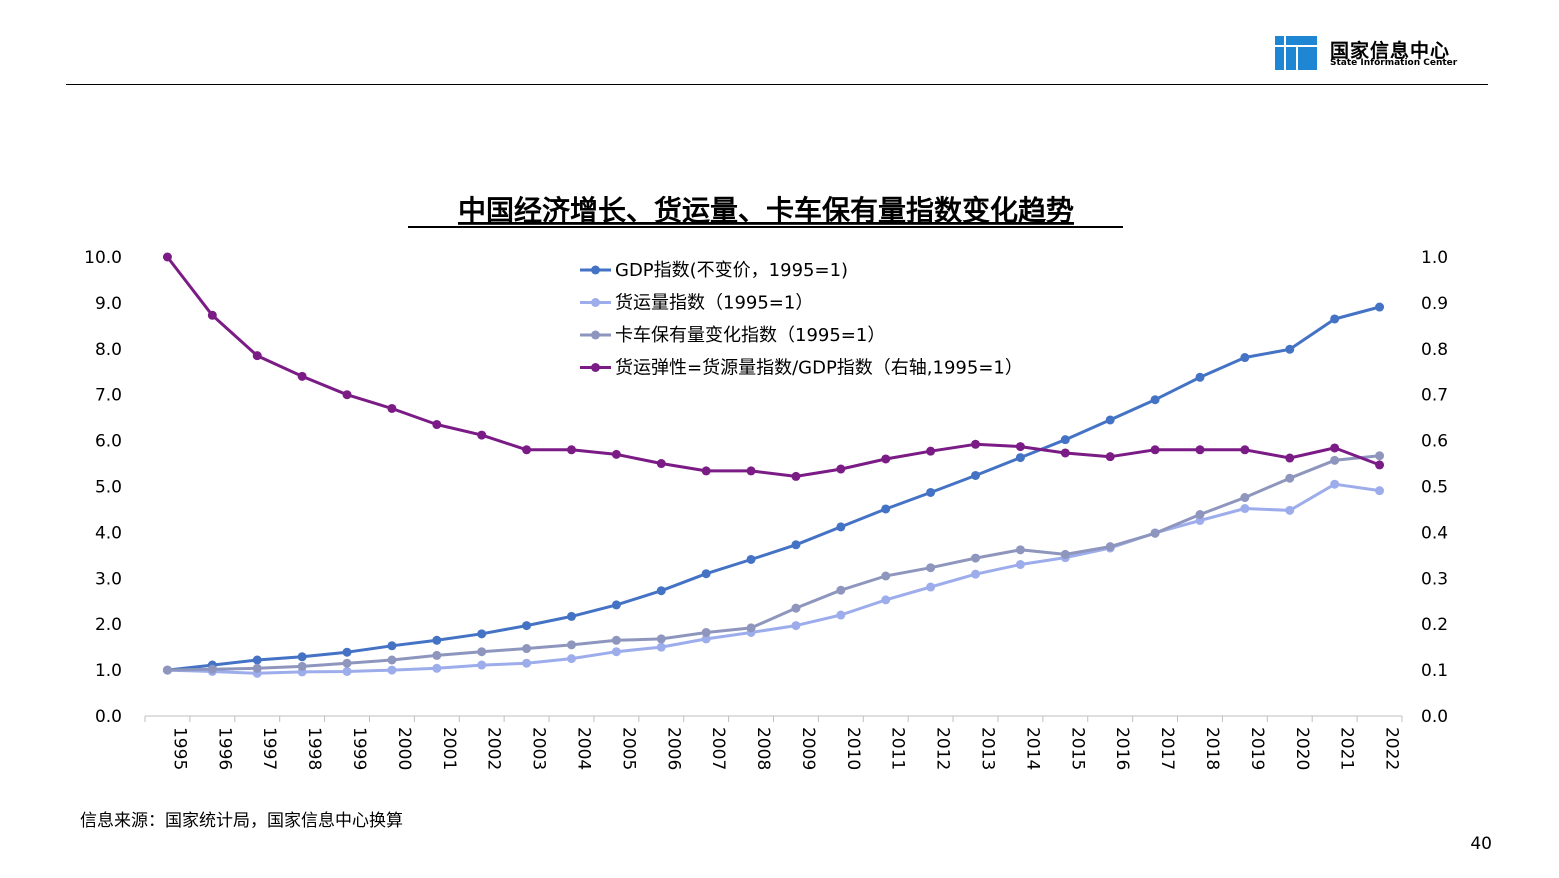  What do you see at coordinates (673, 748) in the screenshot?
I see `x-tick-label: 2006` at bounding box center [673, 748].